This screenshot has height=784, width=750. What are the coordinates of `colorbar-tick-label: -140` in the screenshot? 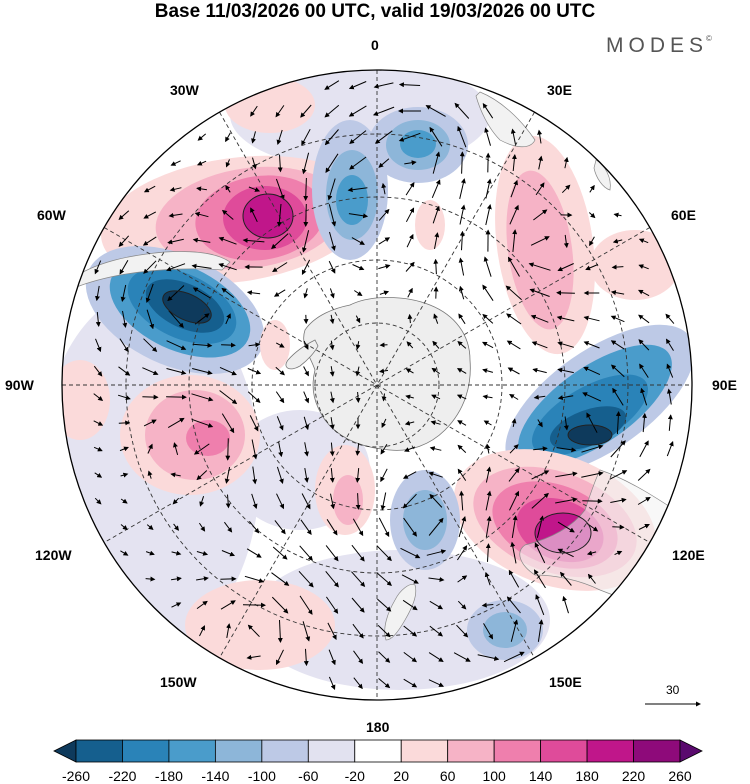 It's located at (215, 776).